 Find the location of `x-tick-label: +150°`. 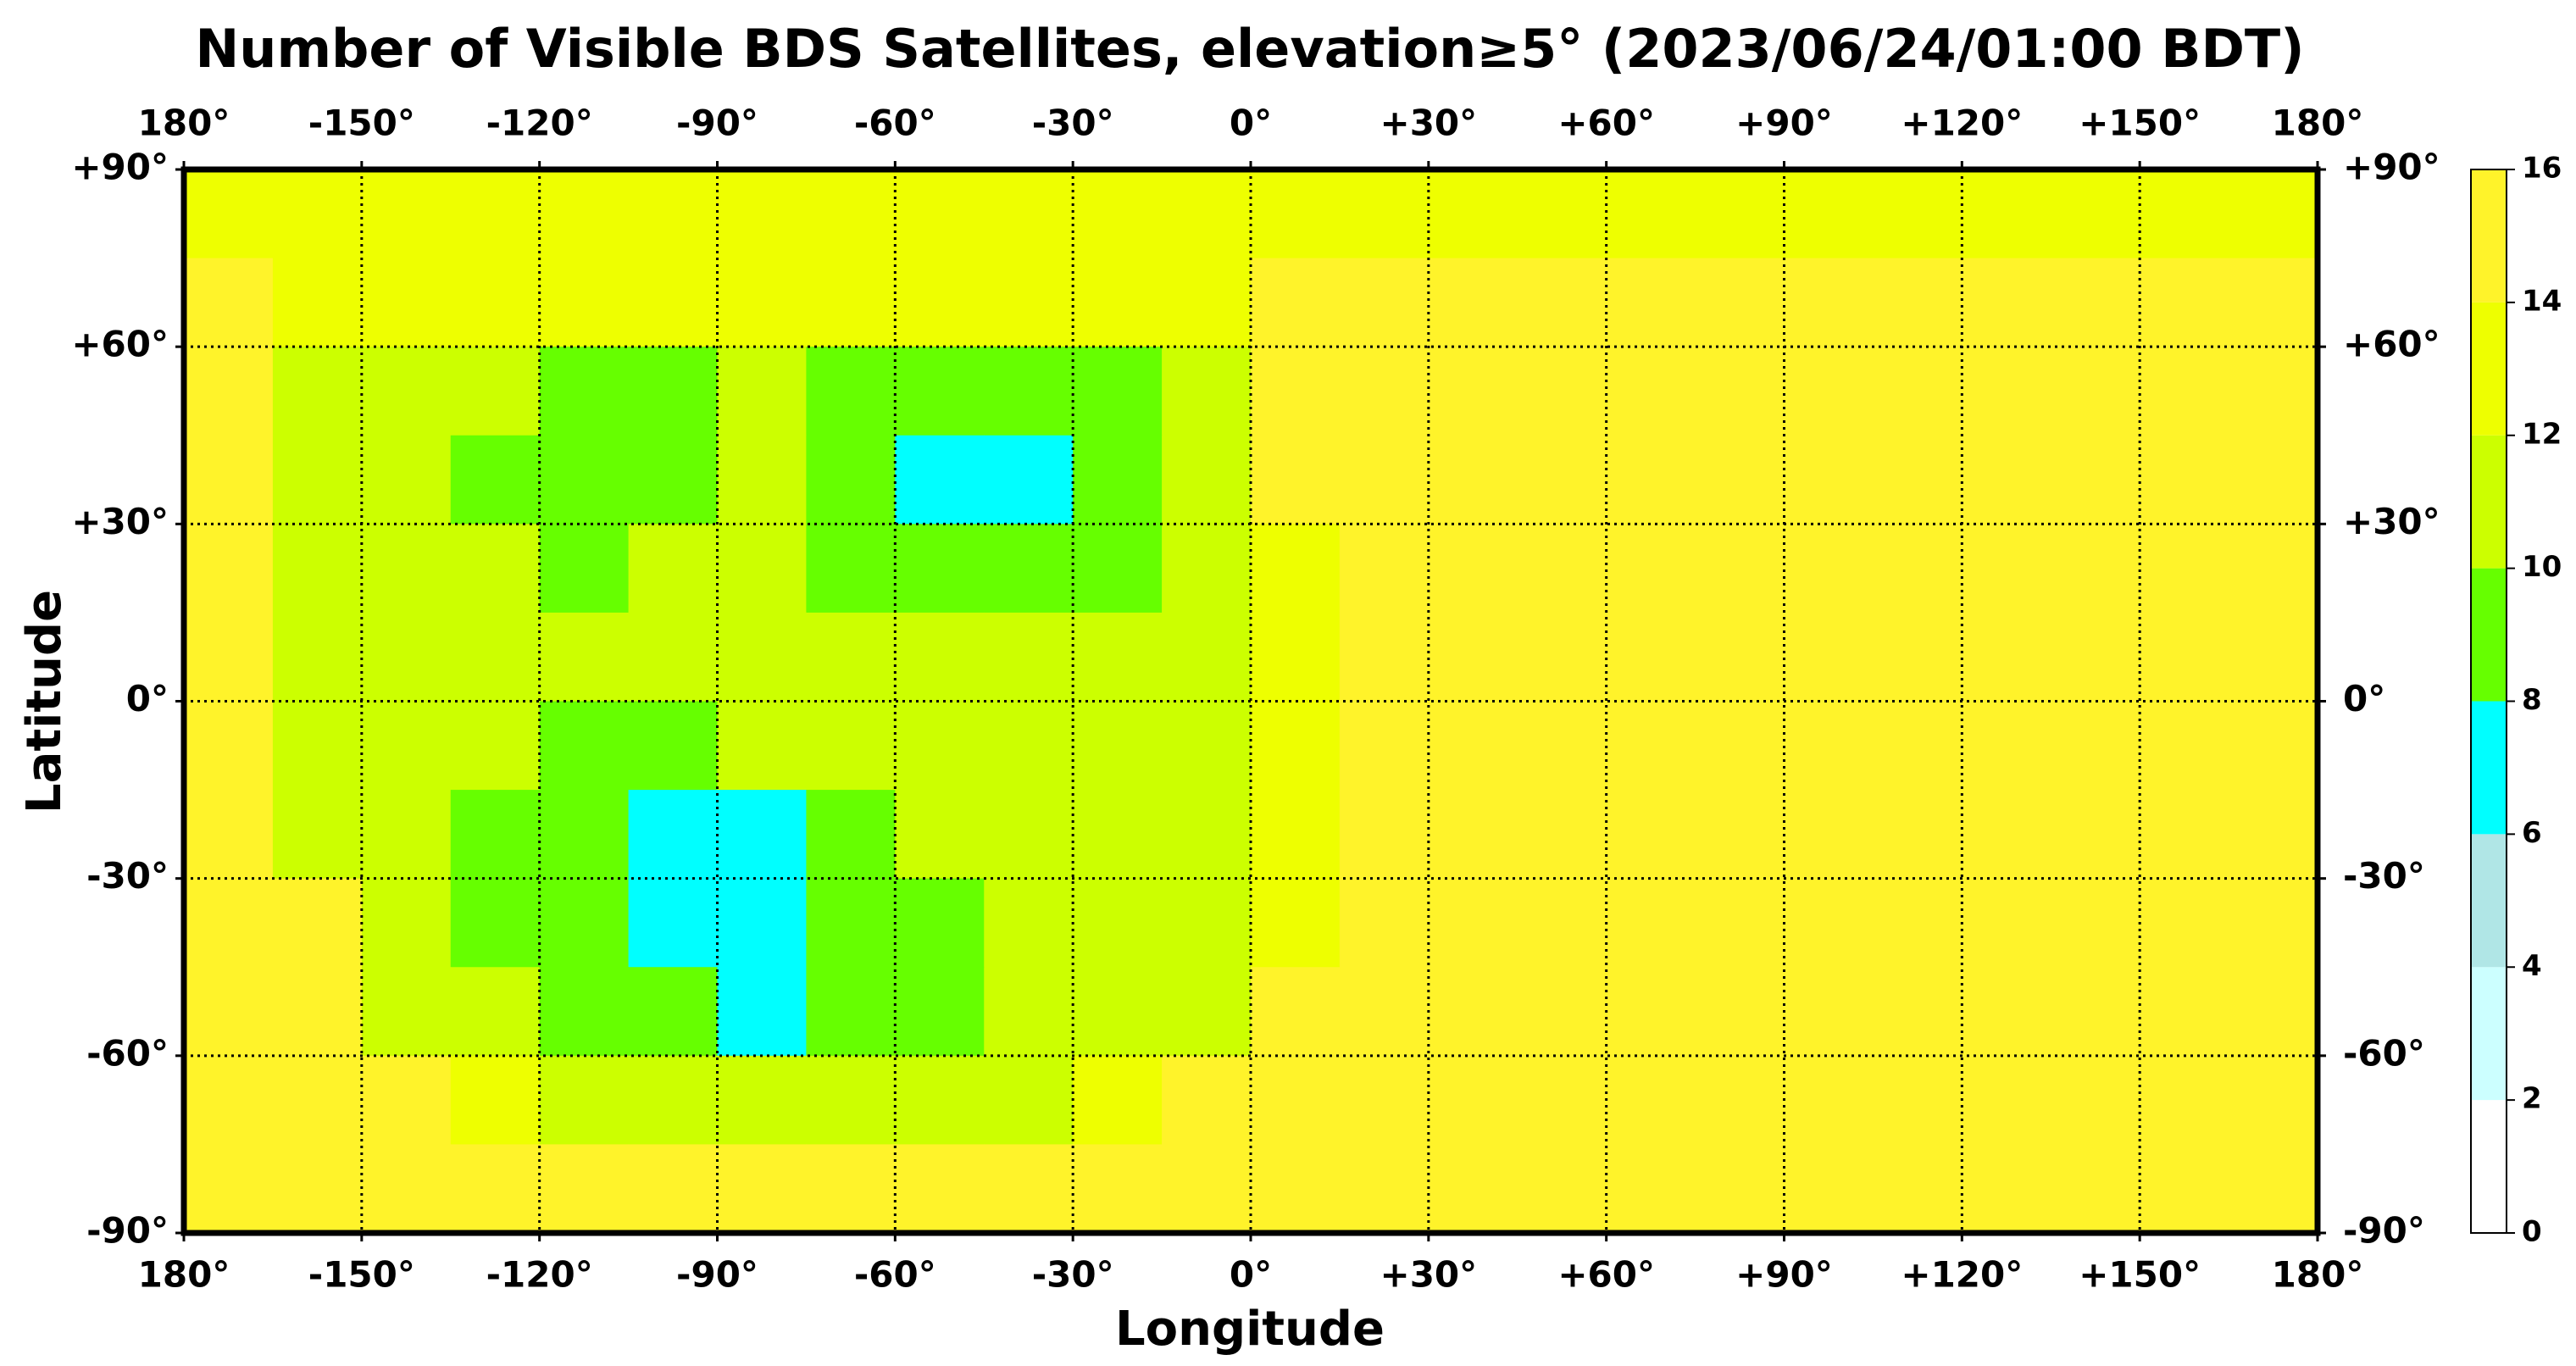

x-tick-label: +150° is located at coordinates (2140, 1275).